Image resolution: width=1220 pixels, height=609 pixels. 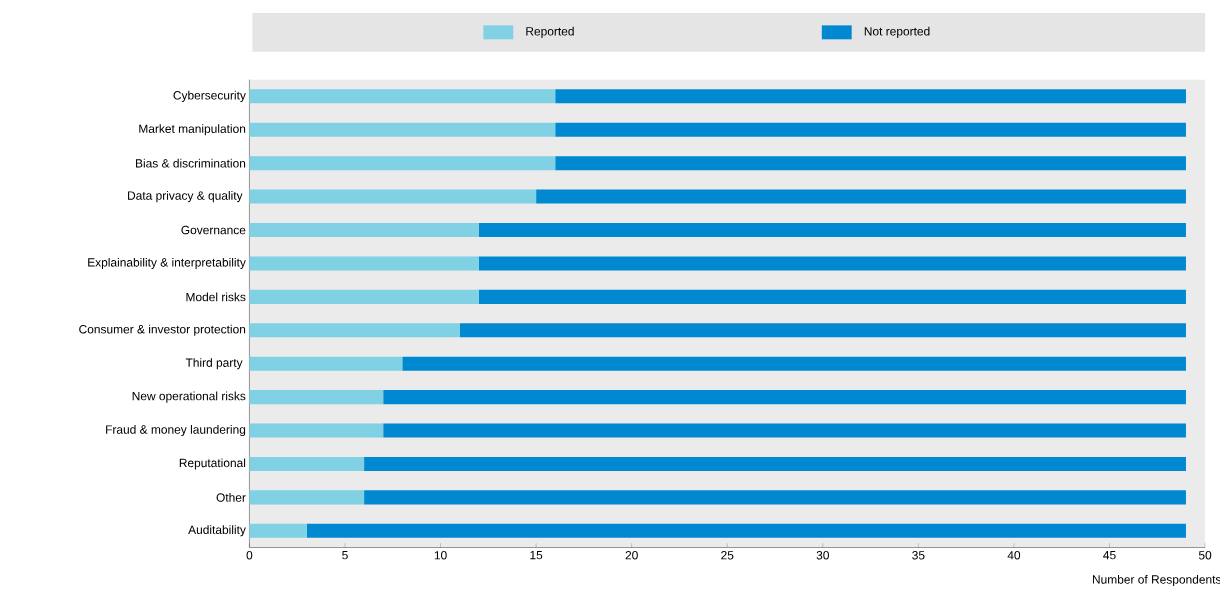 I want to click on x-tick-label: 30, so click(x=822, y=555).